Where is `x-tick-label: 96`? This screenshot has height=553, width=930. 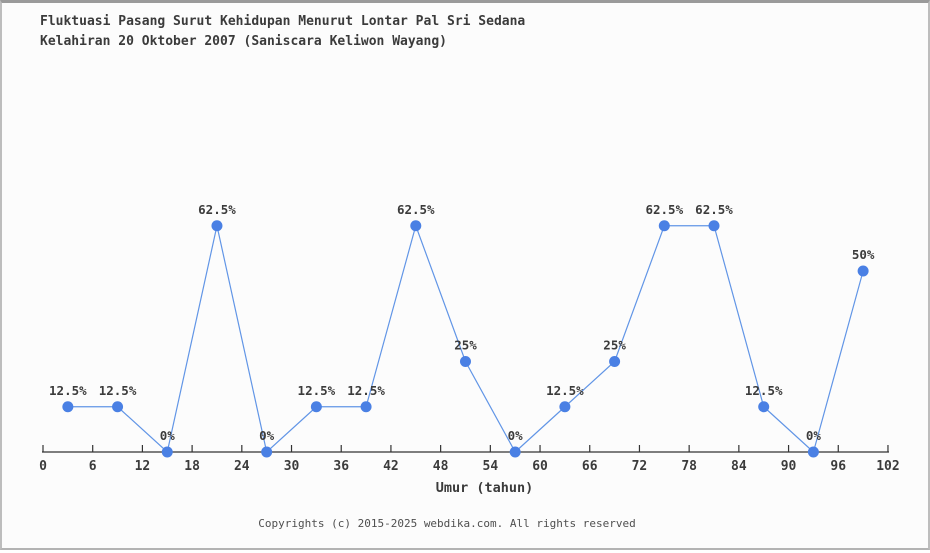 x-tick-label: 96 is located at coordinates (838, 466).